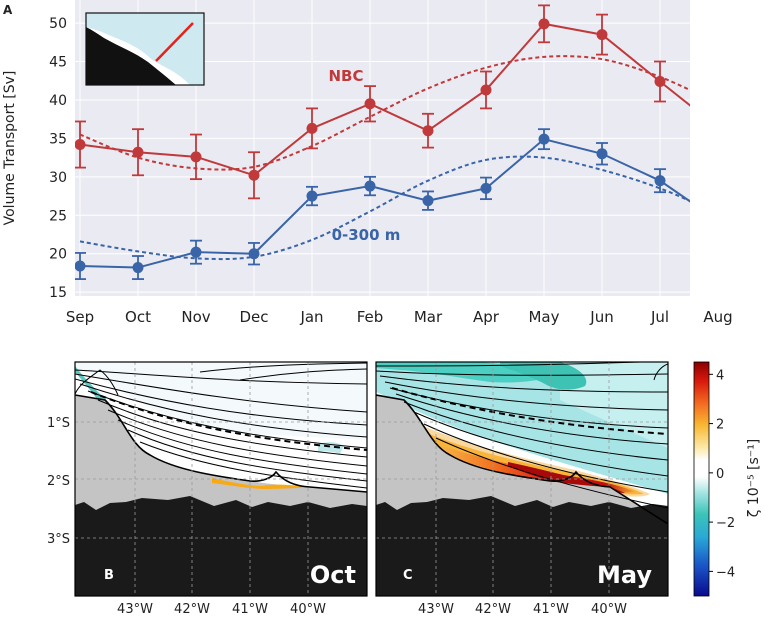  Describe the element at coordinates (701, 479) in the screenshot. I see `colorbar-gradient` at that location.